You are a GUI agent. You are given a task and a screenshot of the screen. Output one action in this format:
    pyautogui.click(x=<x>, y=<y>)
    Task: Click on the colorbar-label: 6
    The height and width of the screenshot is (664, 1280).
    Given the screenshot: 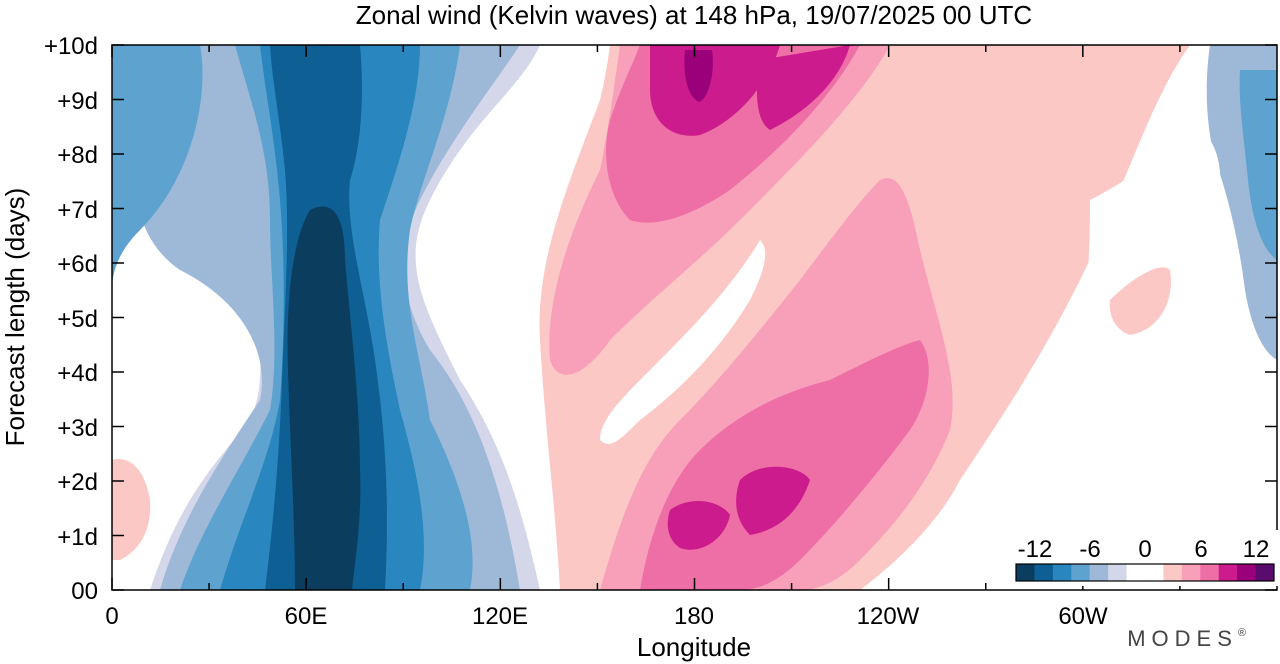 What is the action you would take?
    pyautogui.click(x=1200, y=549)
    